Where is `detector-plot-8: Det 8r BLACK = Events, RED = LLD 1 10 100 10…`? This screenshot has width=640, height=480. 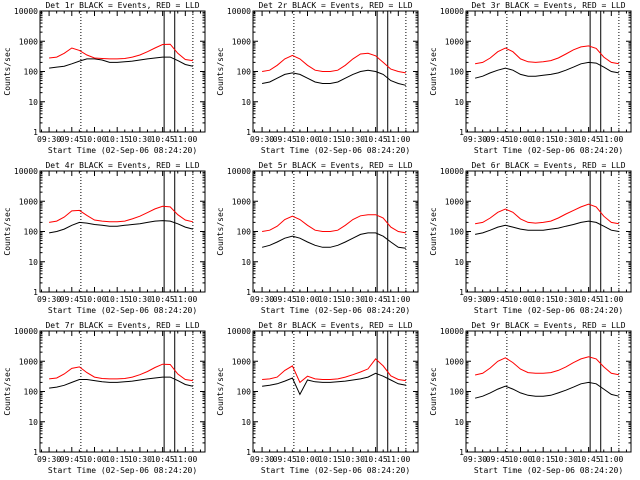
detector-plot-8: Det 8r BLACK = Events, RED = LLD 1 10 100 10… is located at coordinates (317, 398).